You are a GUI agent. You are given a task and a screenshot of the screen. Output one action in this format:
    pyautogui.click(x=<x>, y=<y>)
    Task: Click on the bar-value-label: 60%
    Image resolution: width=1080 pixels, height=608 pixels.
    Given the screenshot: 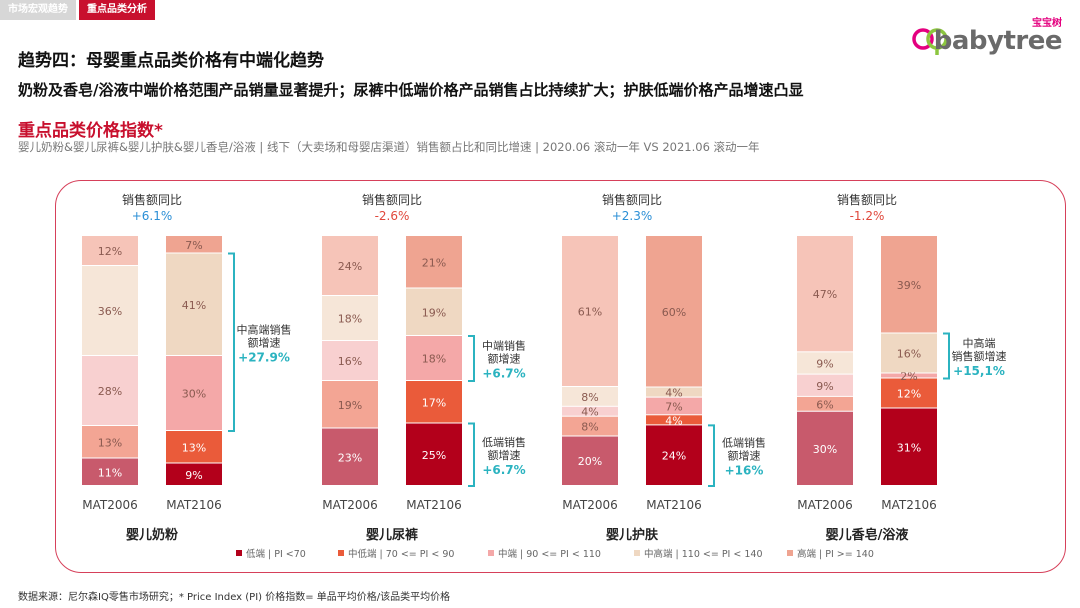 What is the action you would take?
    pyautogui.click(x=674, y=312)
    